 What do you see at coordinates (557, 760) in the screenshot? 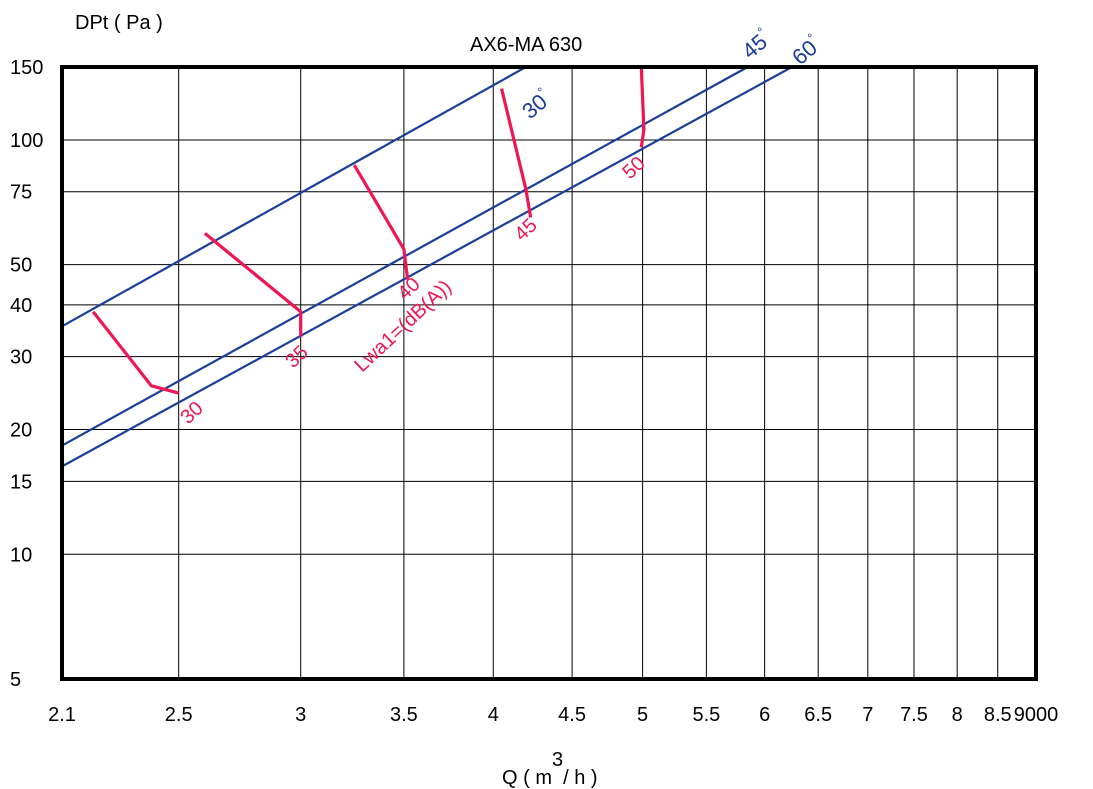
I see `x-axis-title-sup: 3` at bounding box center [557, 760].